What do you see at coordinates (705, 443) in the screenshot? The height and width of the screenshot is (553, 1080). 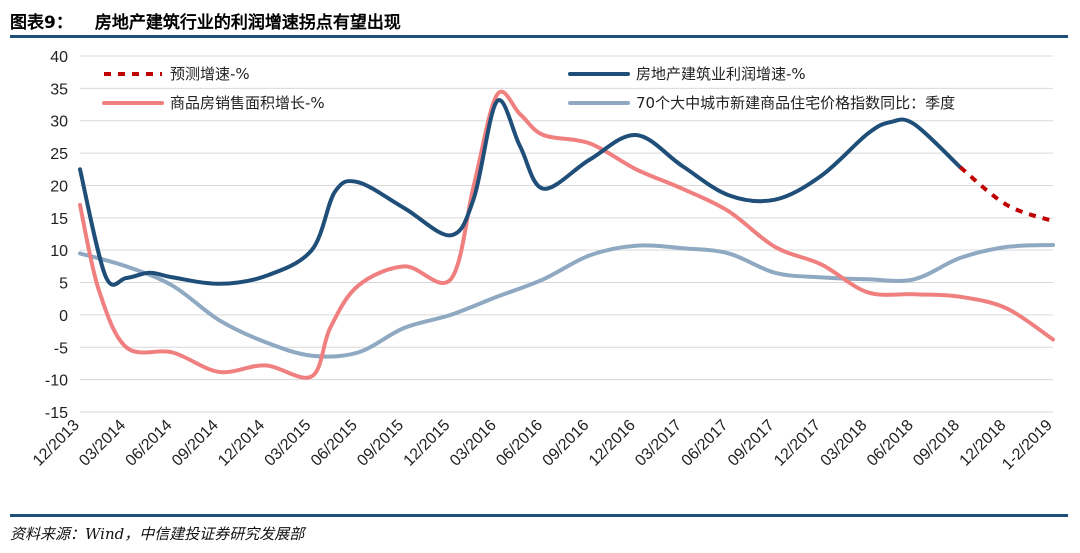 I see `x-tick-label: 06/2017` at bounding box center [705, 443].